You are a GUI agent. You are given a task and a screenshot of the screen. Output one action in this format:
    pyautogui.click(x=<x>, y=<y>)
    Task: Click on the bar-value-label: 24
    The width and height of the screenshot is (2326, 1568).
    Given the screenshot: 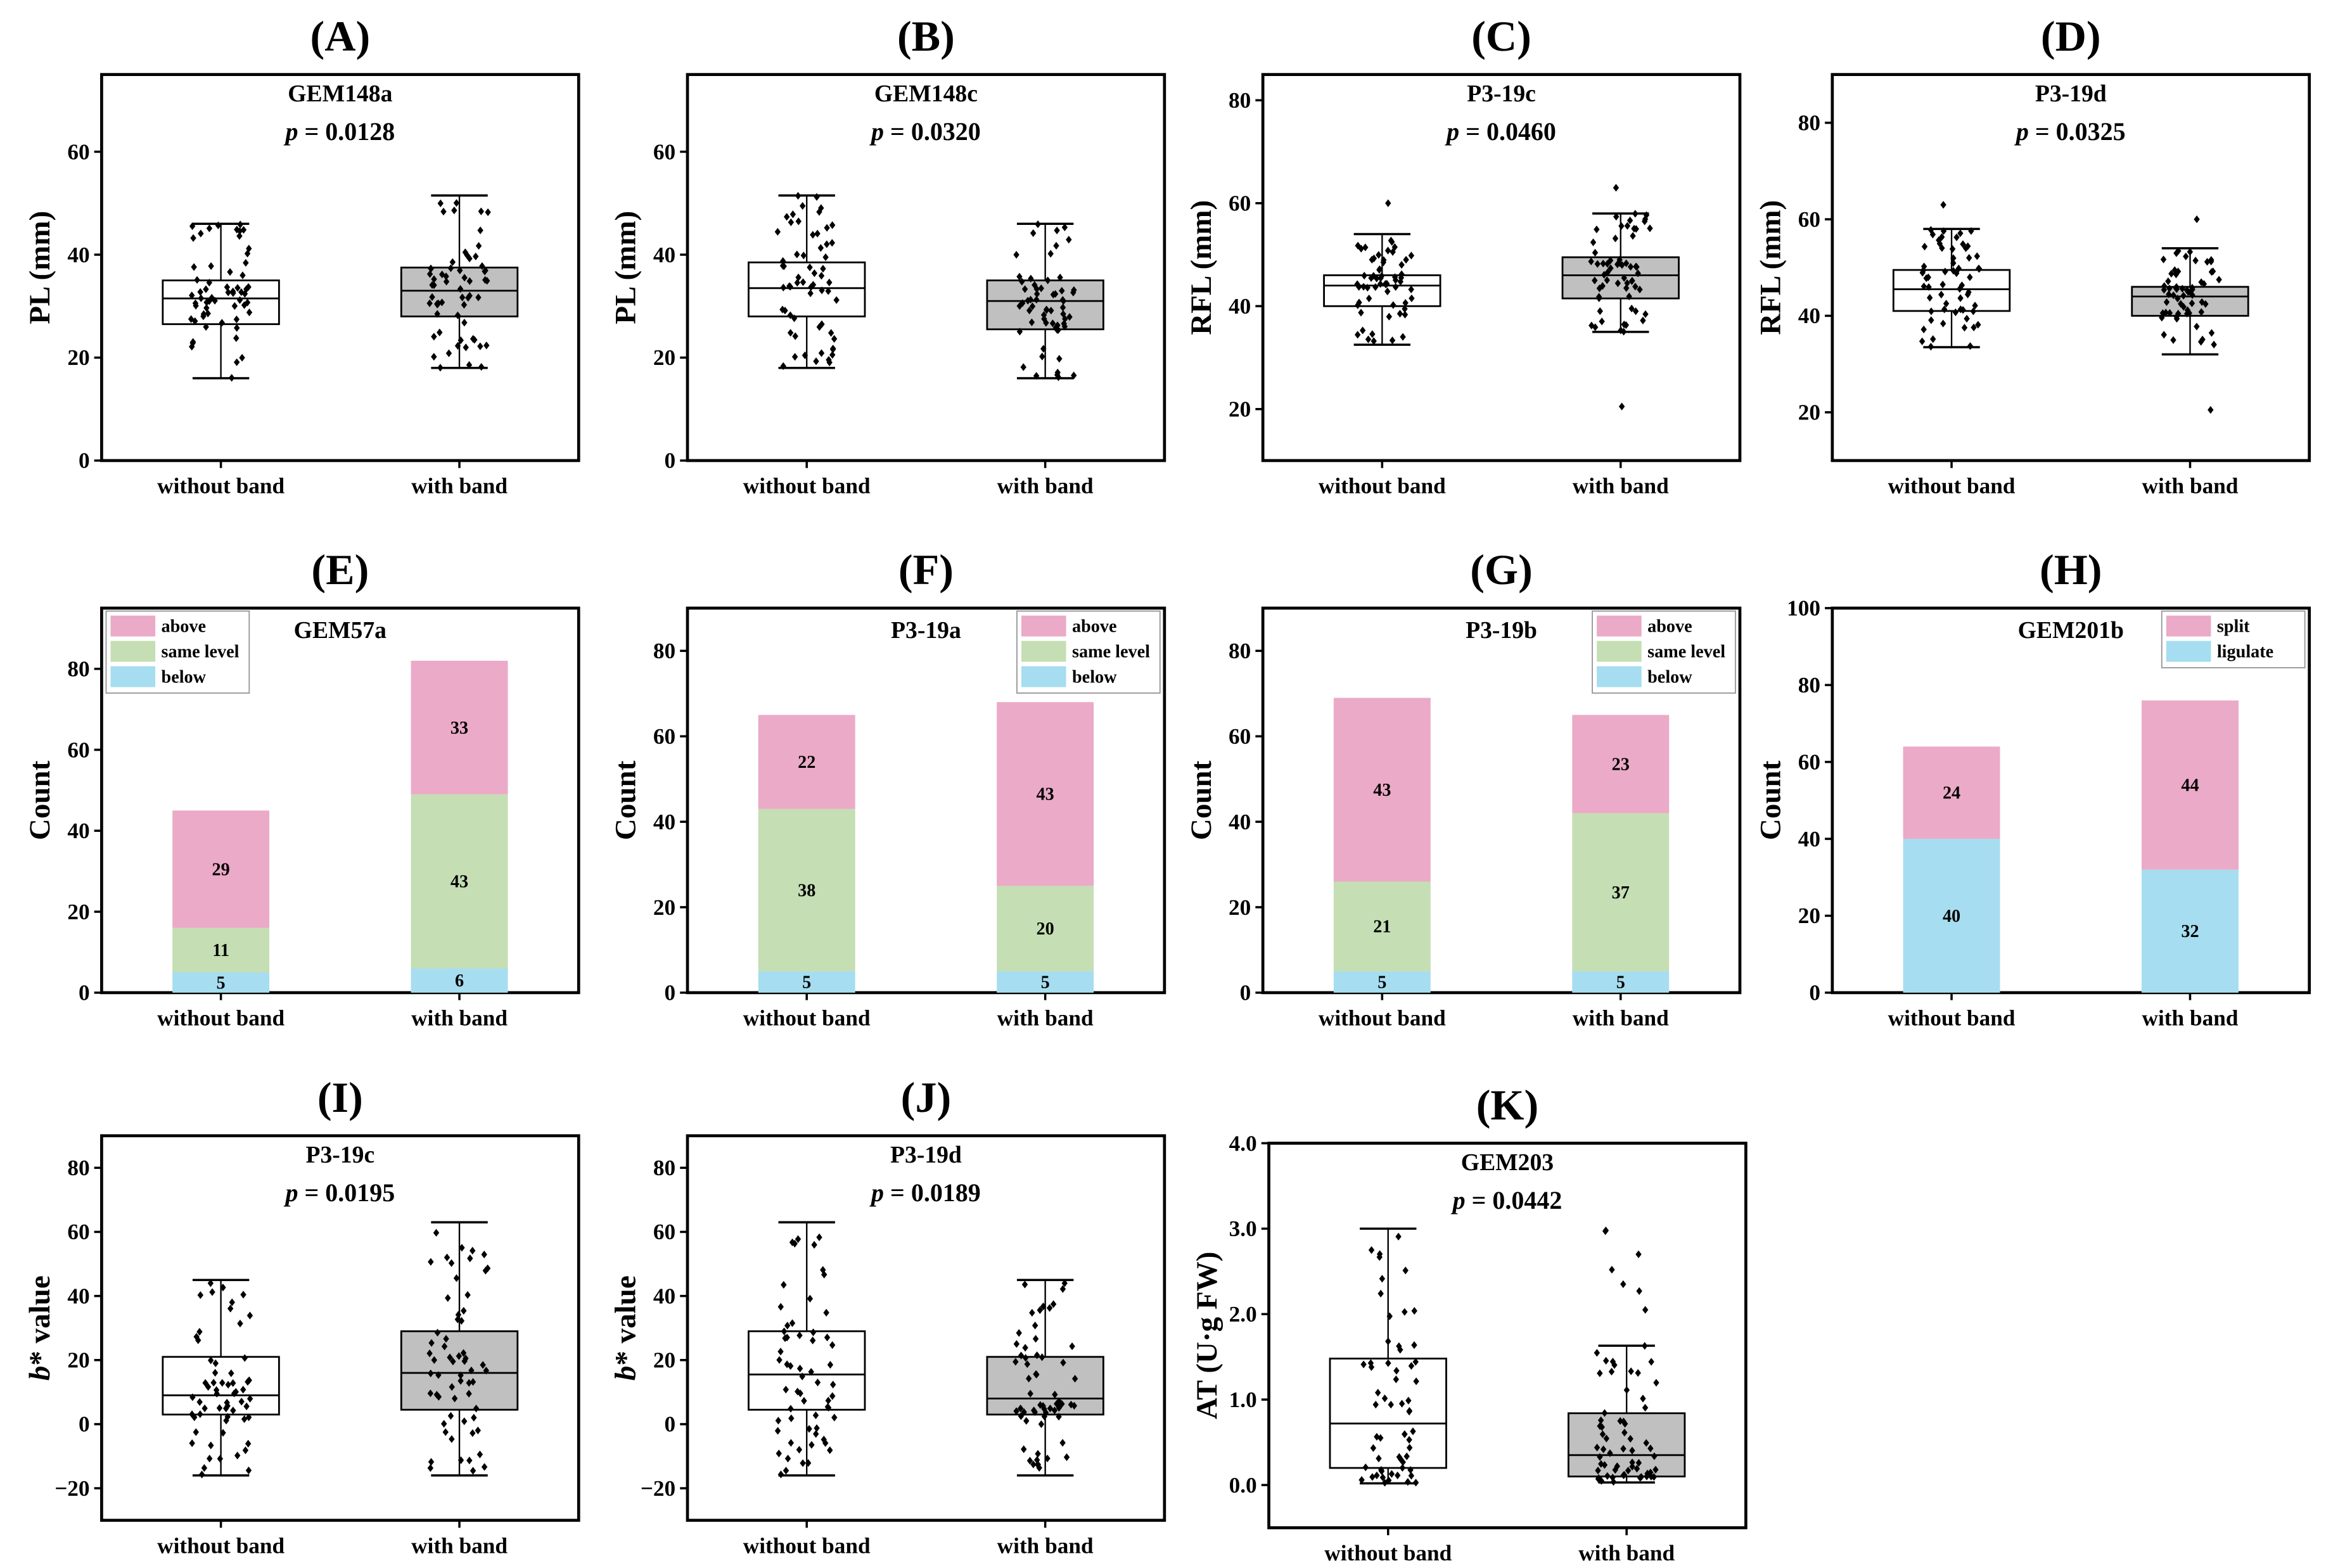 What is the action you would take?
    pyautogui.click(x=1951, y=793)
    